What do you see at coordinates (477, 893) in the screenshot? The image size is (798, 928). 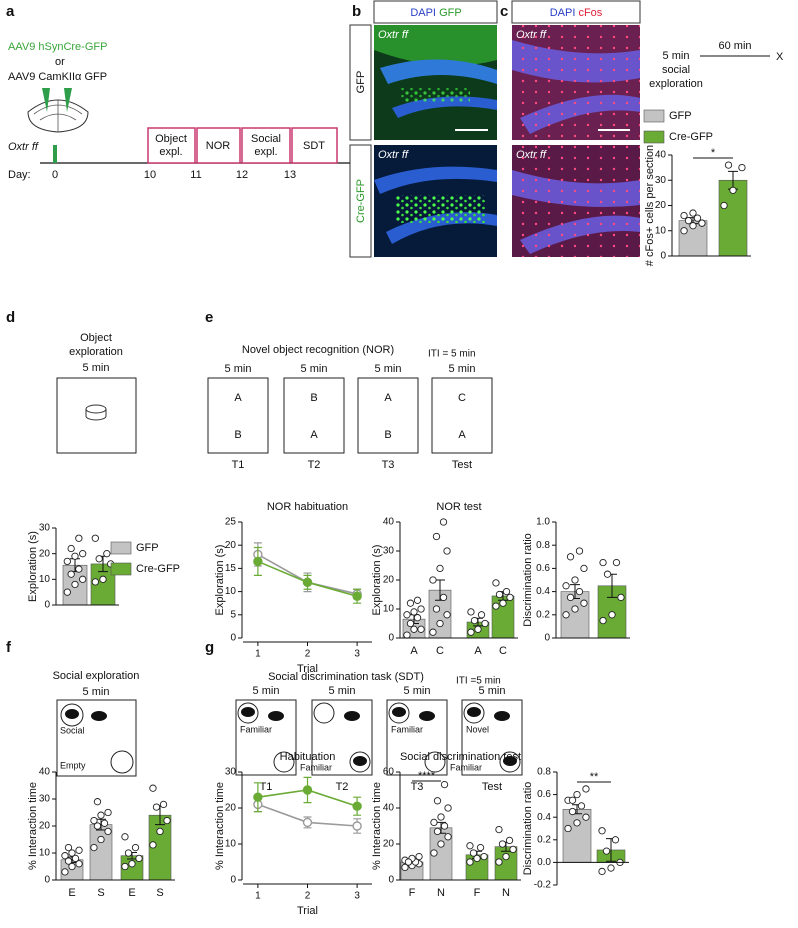 I see `x-tick-label: F` at bounding box center [477, 893].